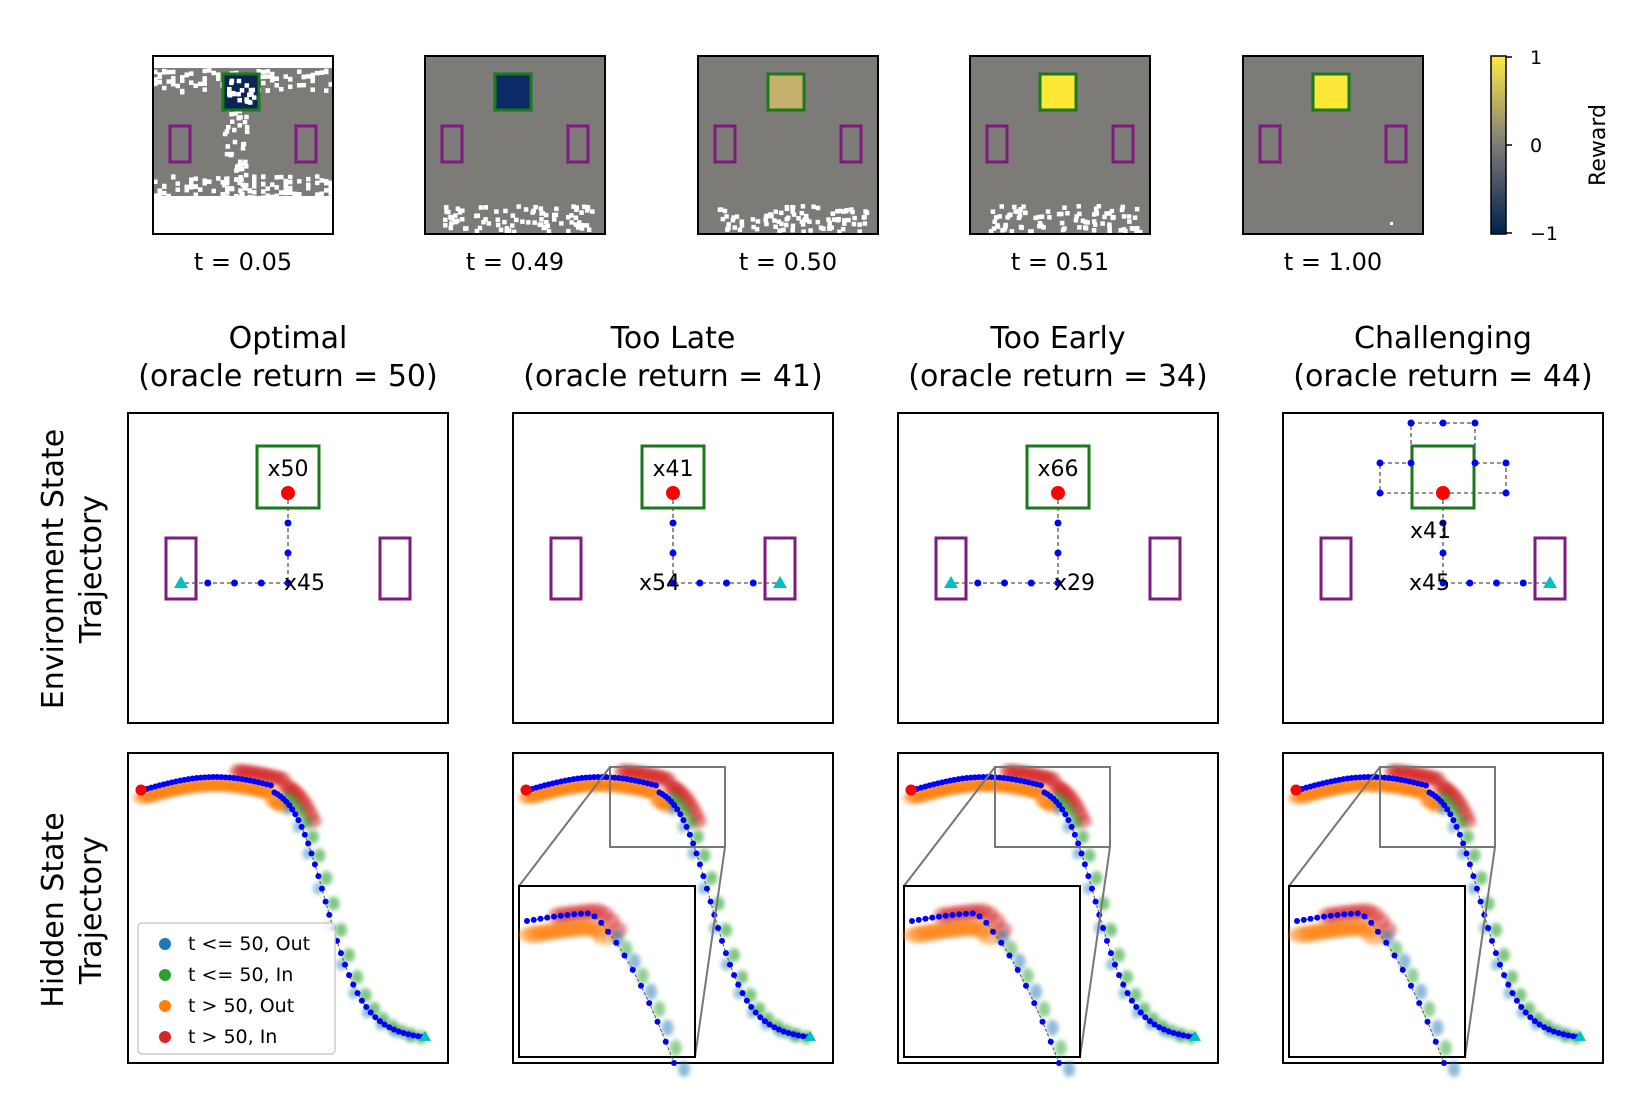 The image size is (1650, 1110). Describe the element at coordinates (810, 1035) in the screenshot. I see `hidden-end-marker` at that location.